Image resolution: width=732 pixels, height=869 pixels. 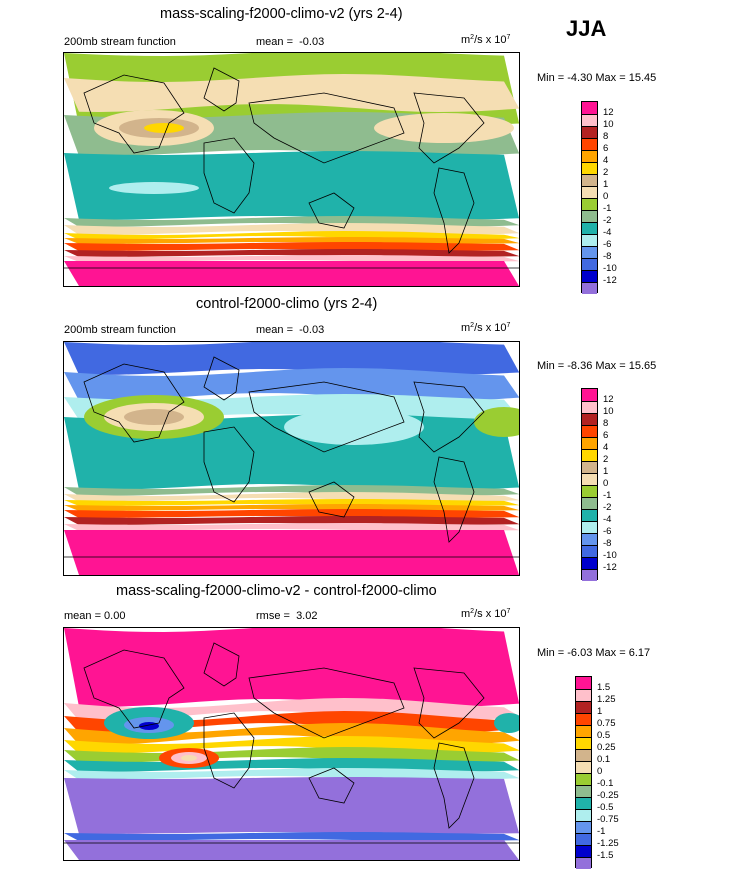 I want to click on colorbar-tick-label: -2, so click(x=607, y=220).